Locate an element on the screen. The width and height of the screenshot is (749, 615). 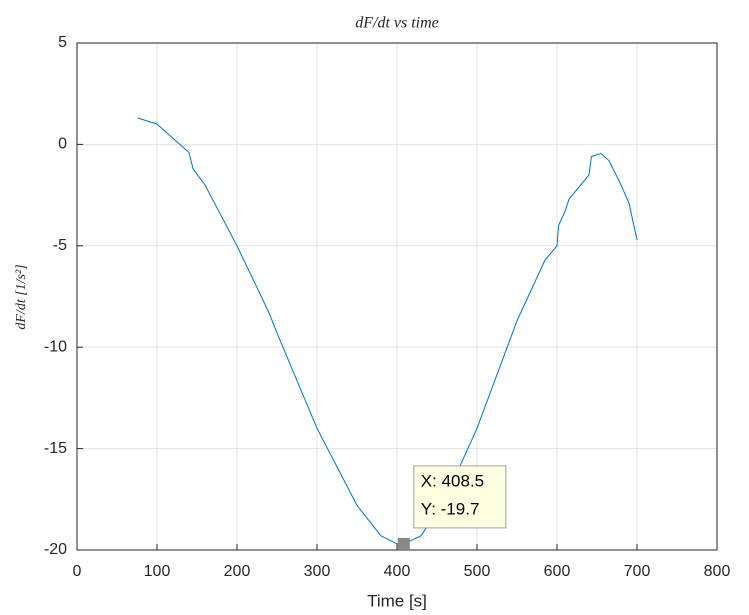
y-tick-label: 0 is located at coordinates (62, 144).